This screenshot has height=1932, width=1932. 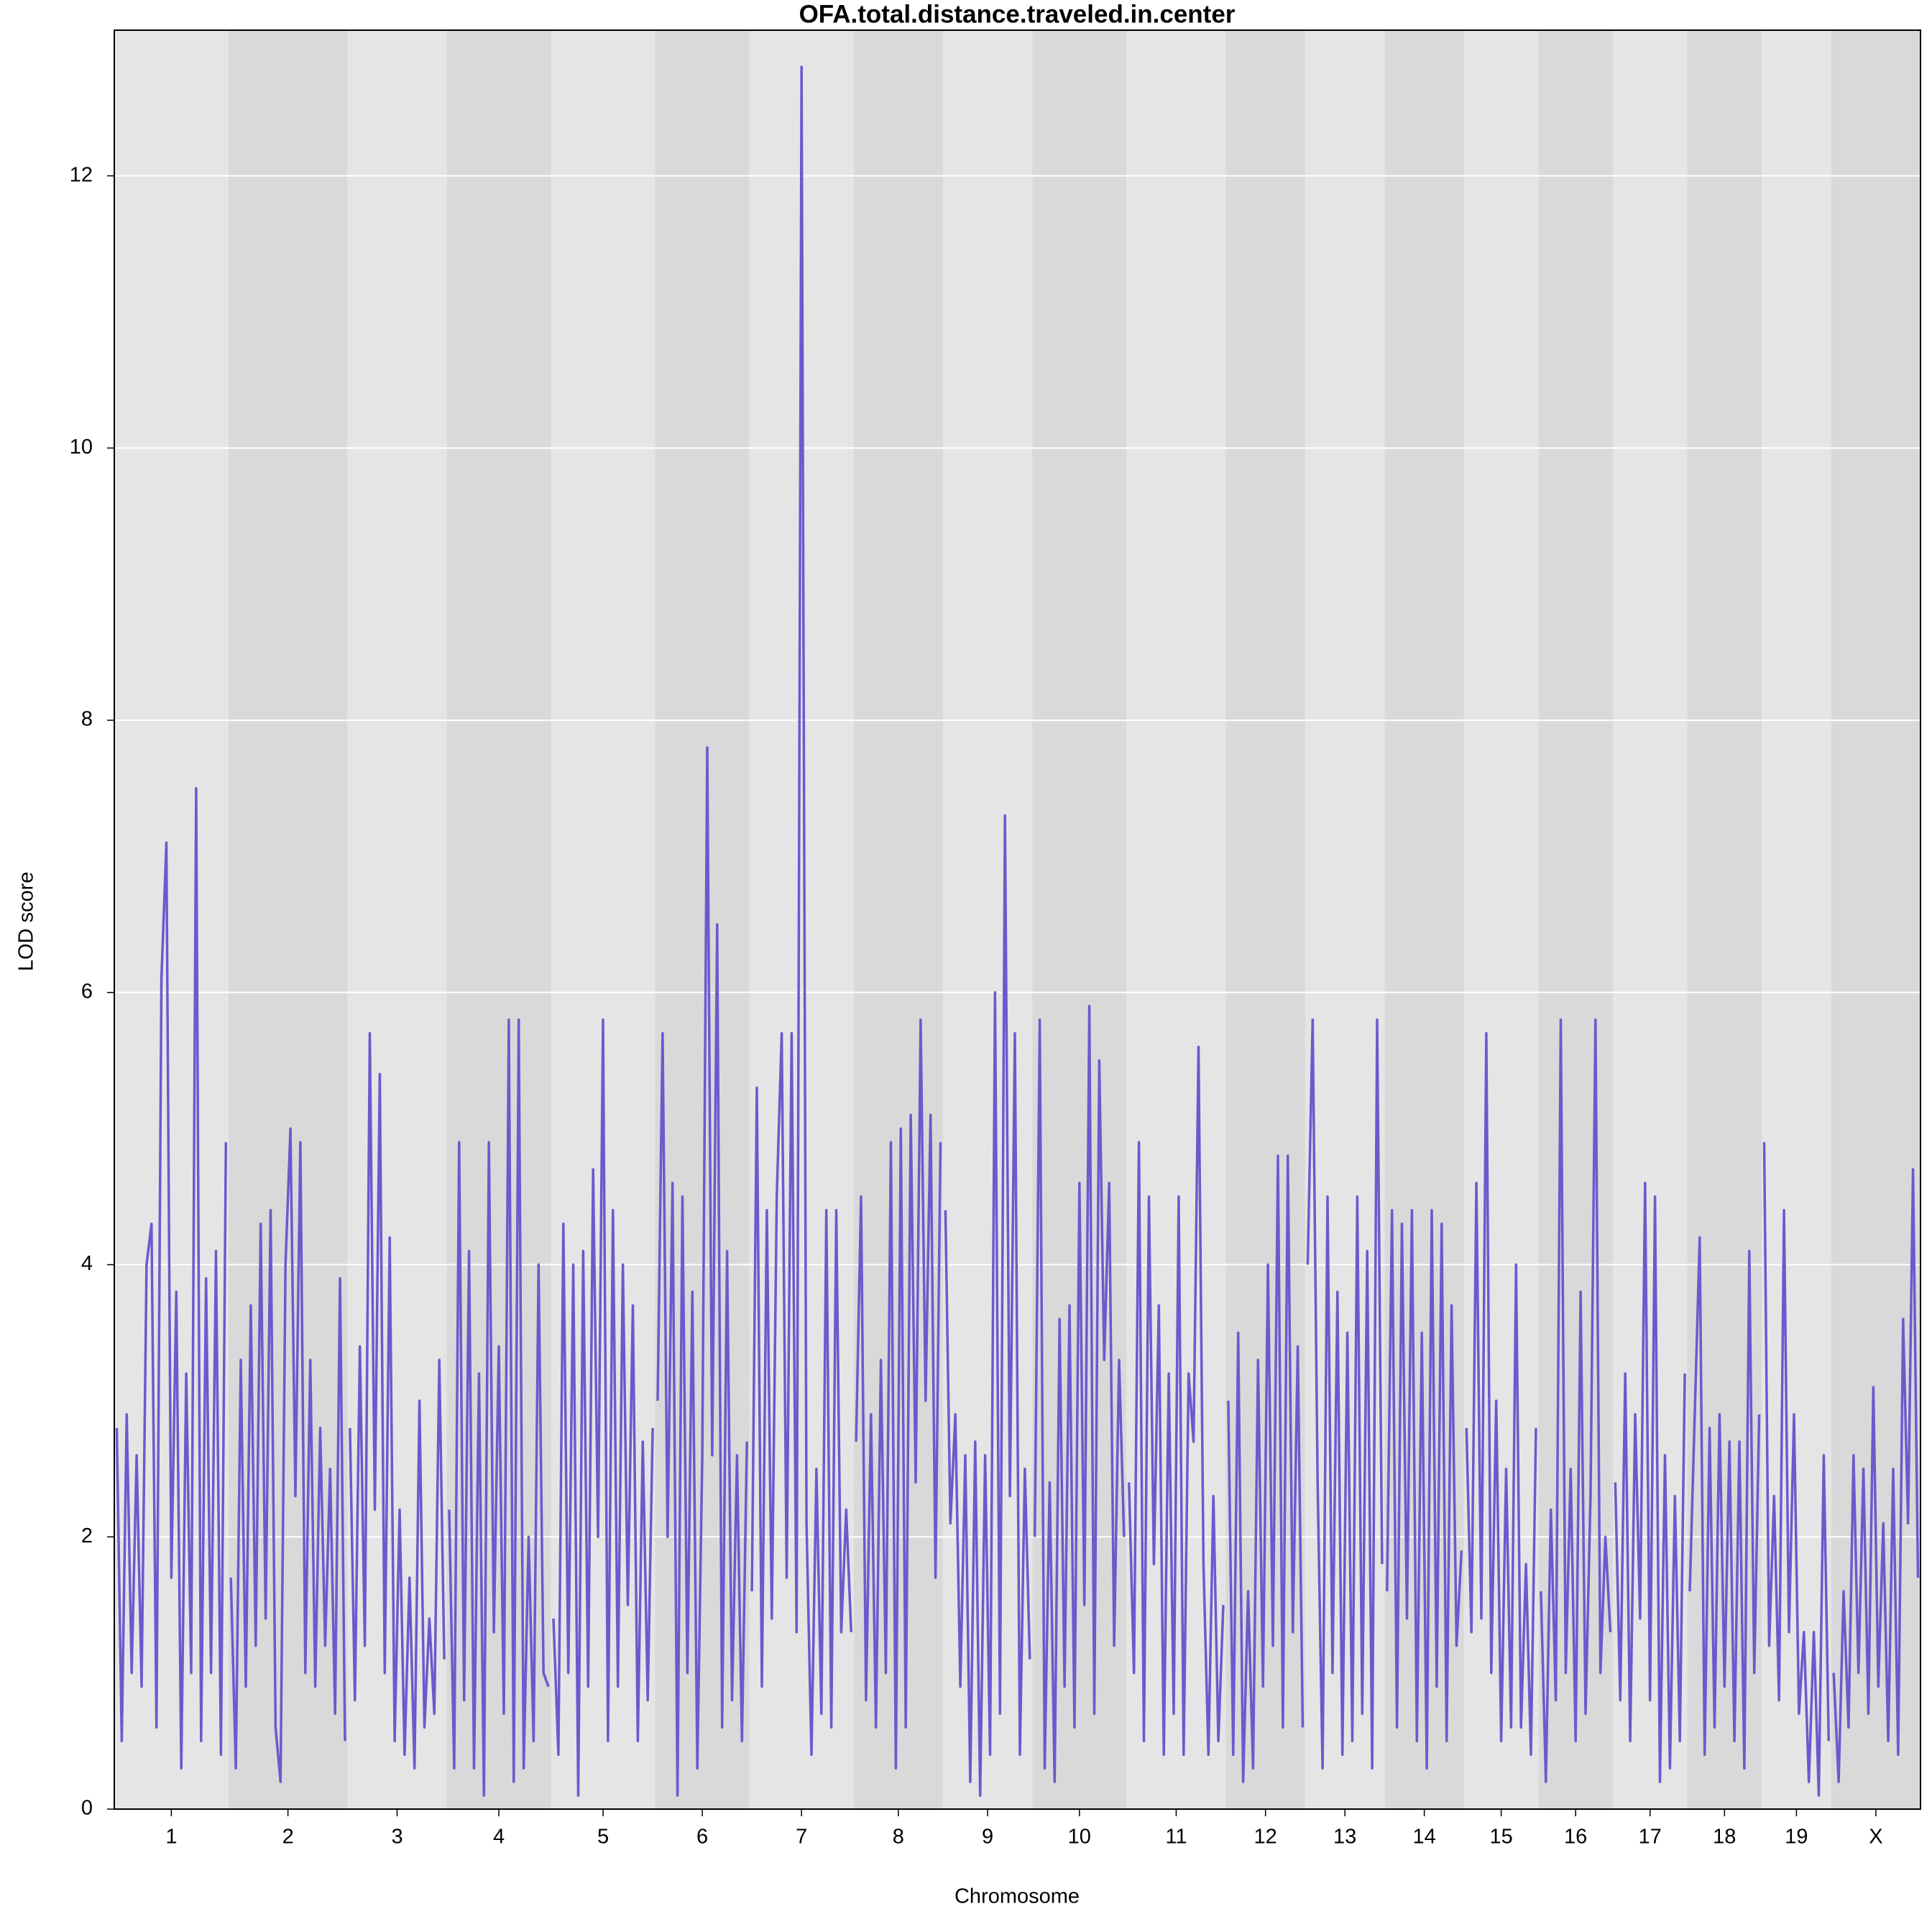 I want to click on x-tick-label: 5, so click(x=603, y=1837).